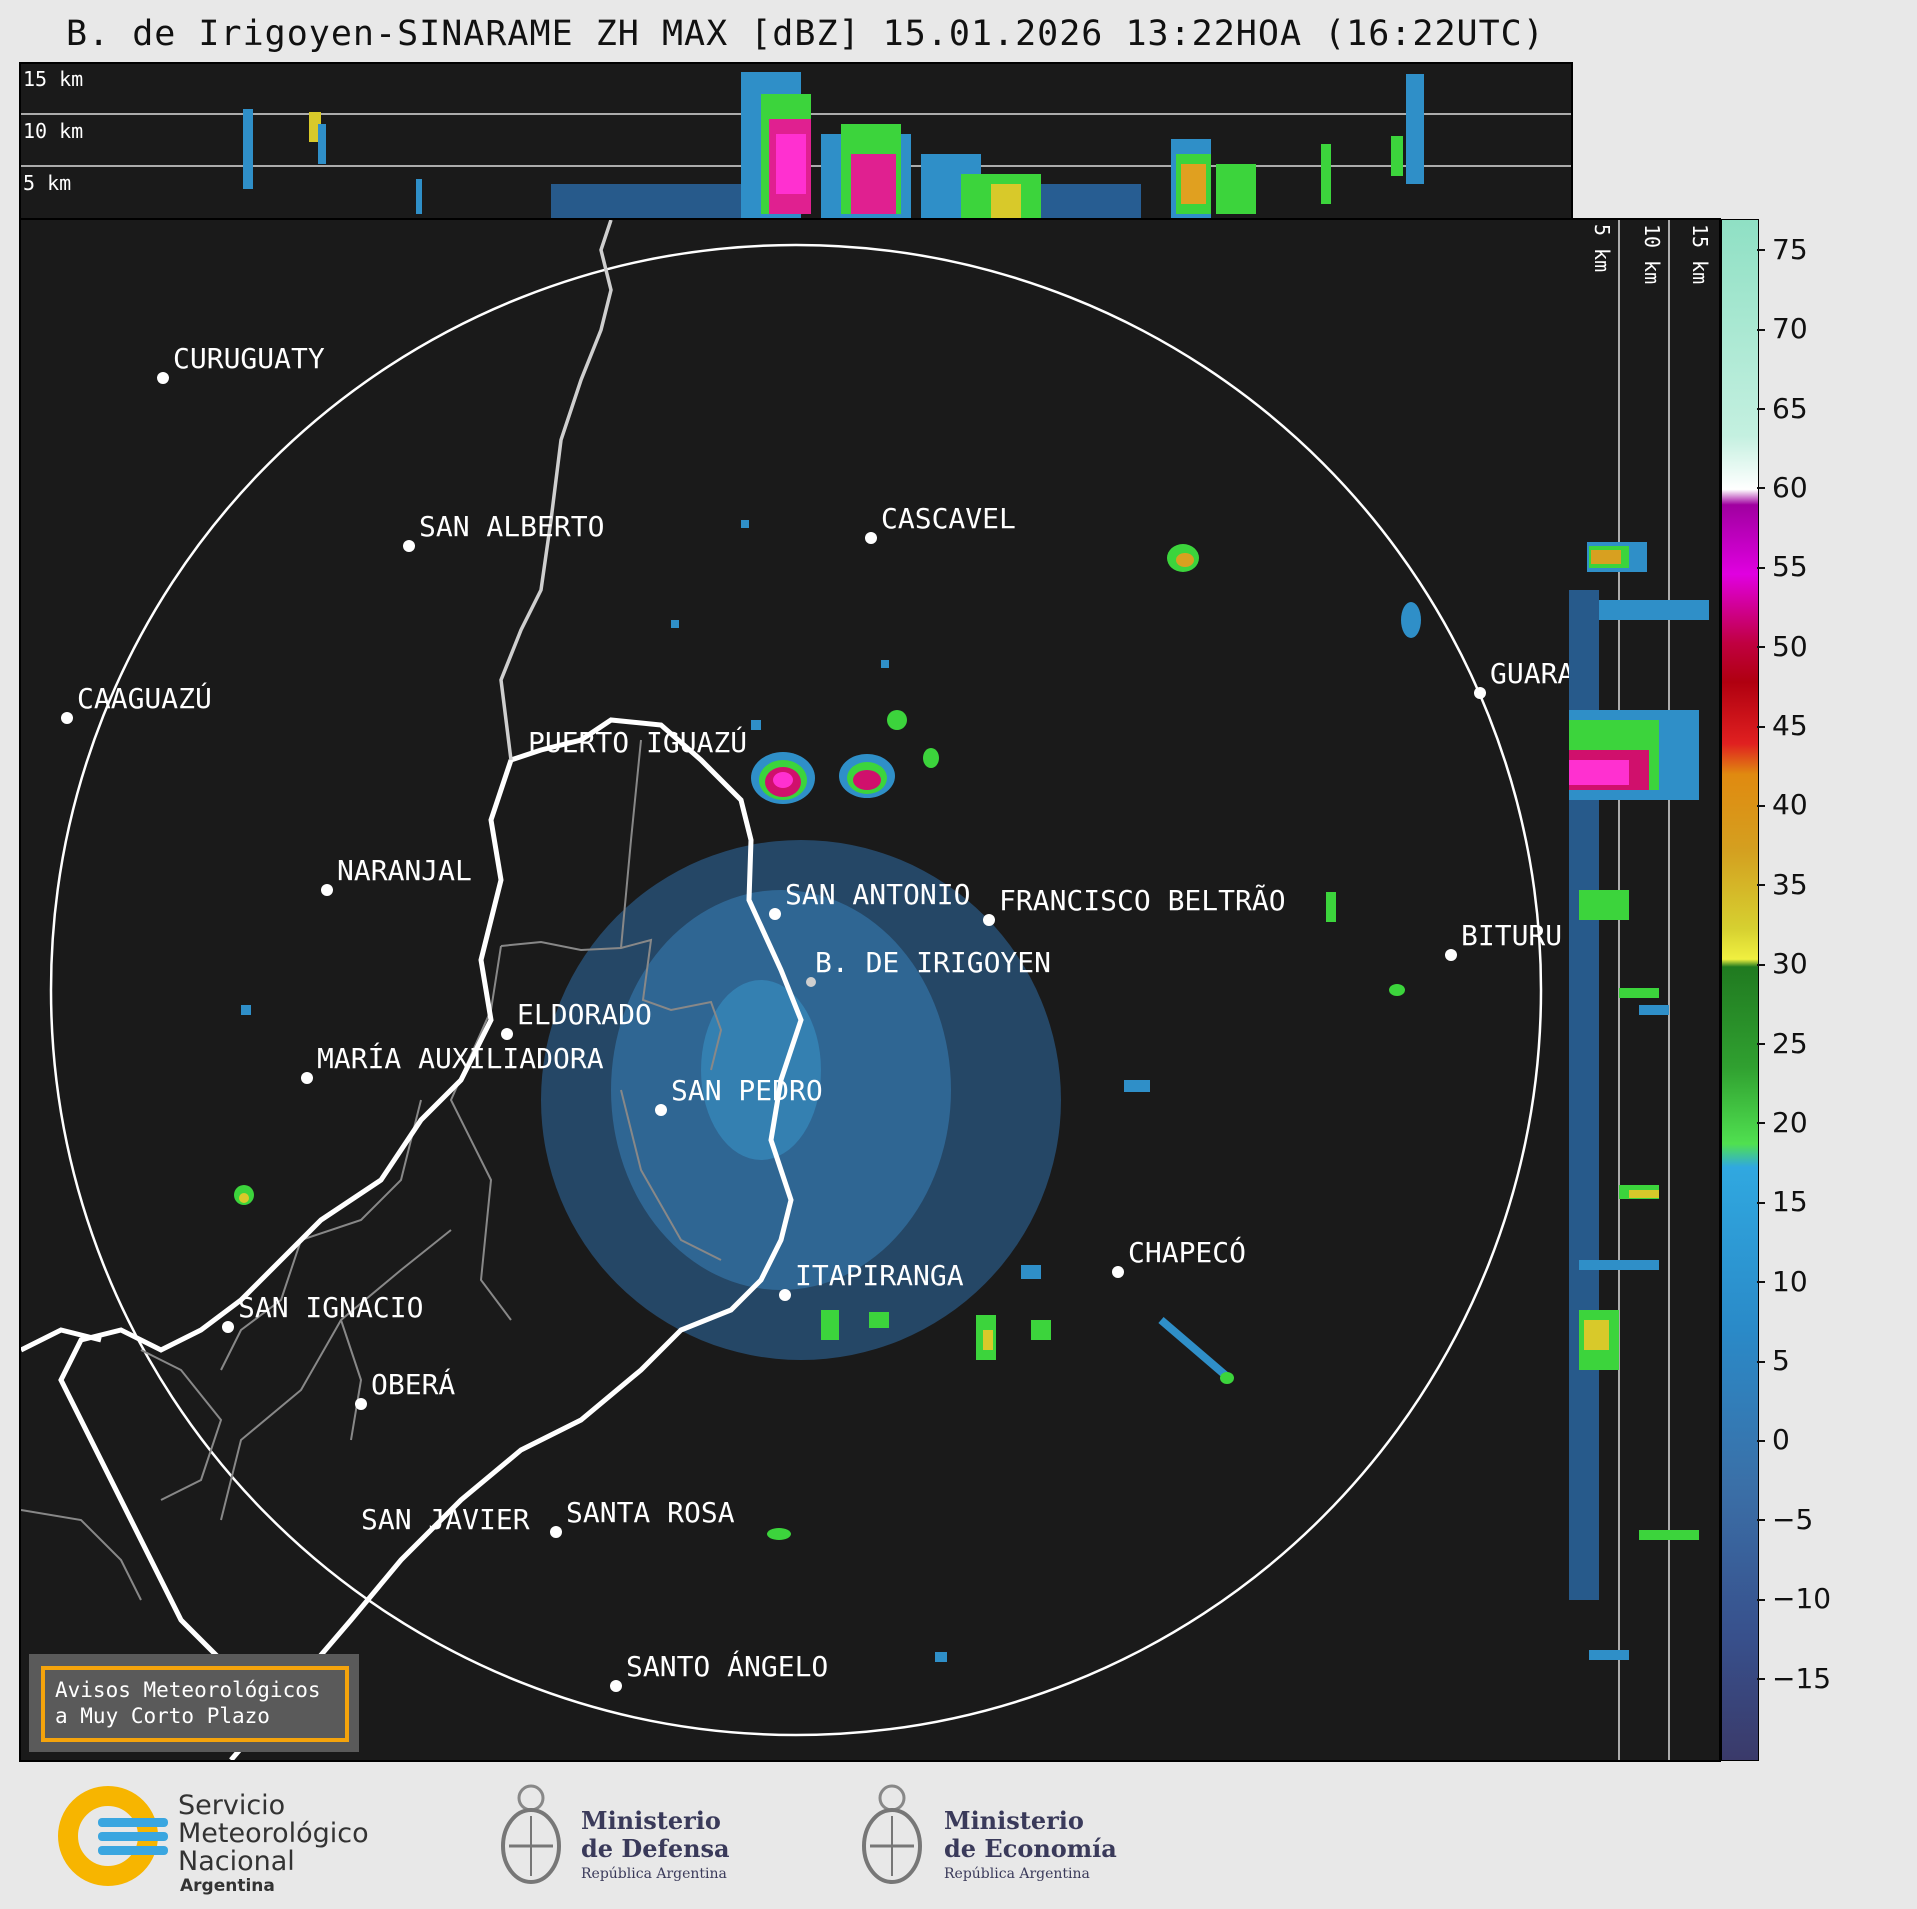 This screenshot has width=1917, height=1909. I want to click on city-santo-angelo: SANTO ÁNGELO, so click(719, 1670).